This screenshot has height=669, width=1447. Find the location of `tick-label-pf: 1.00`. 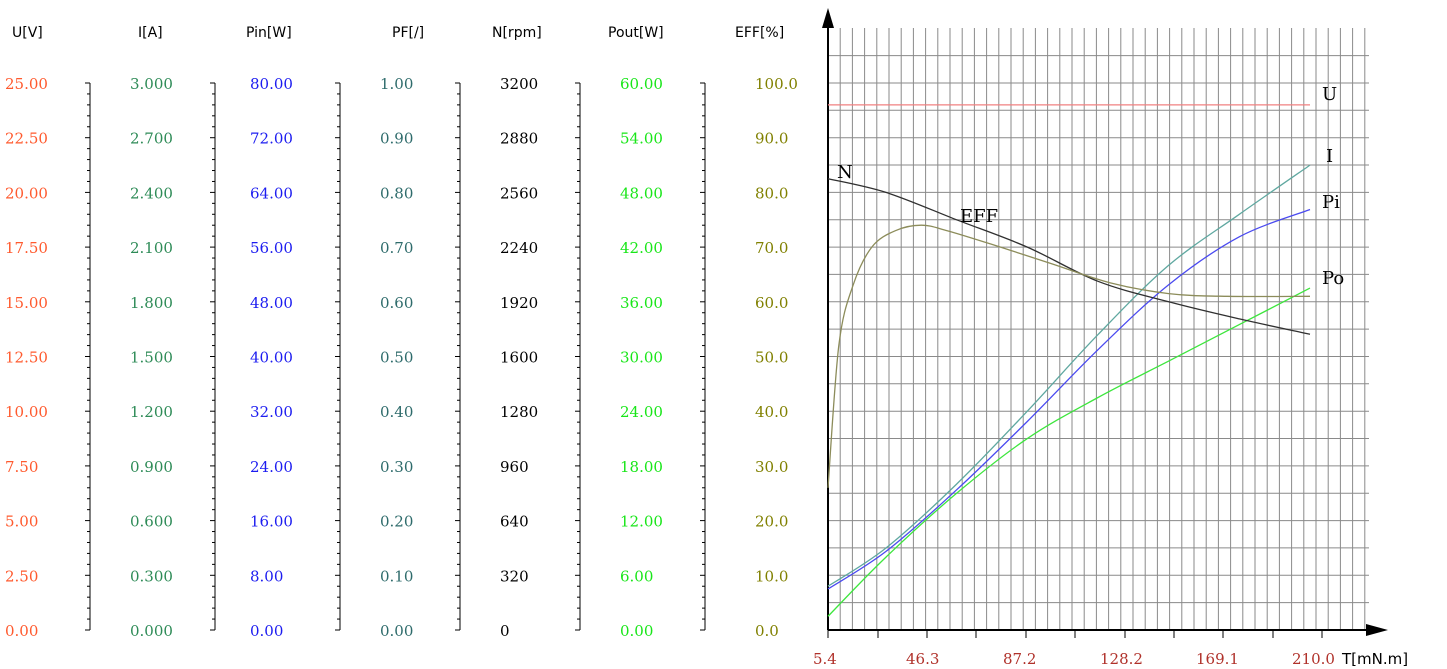

tick-label-pf: 1.00 is located at coordinates (396, 84).